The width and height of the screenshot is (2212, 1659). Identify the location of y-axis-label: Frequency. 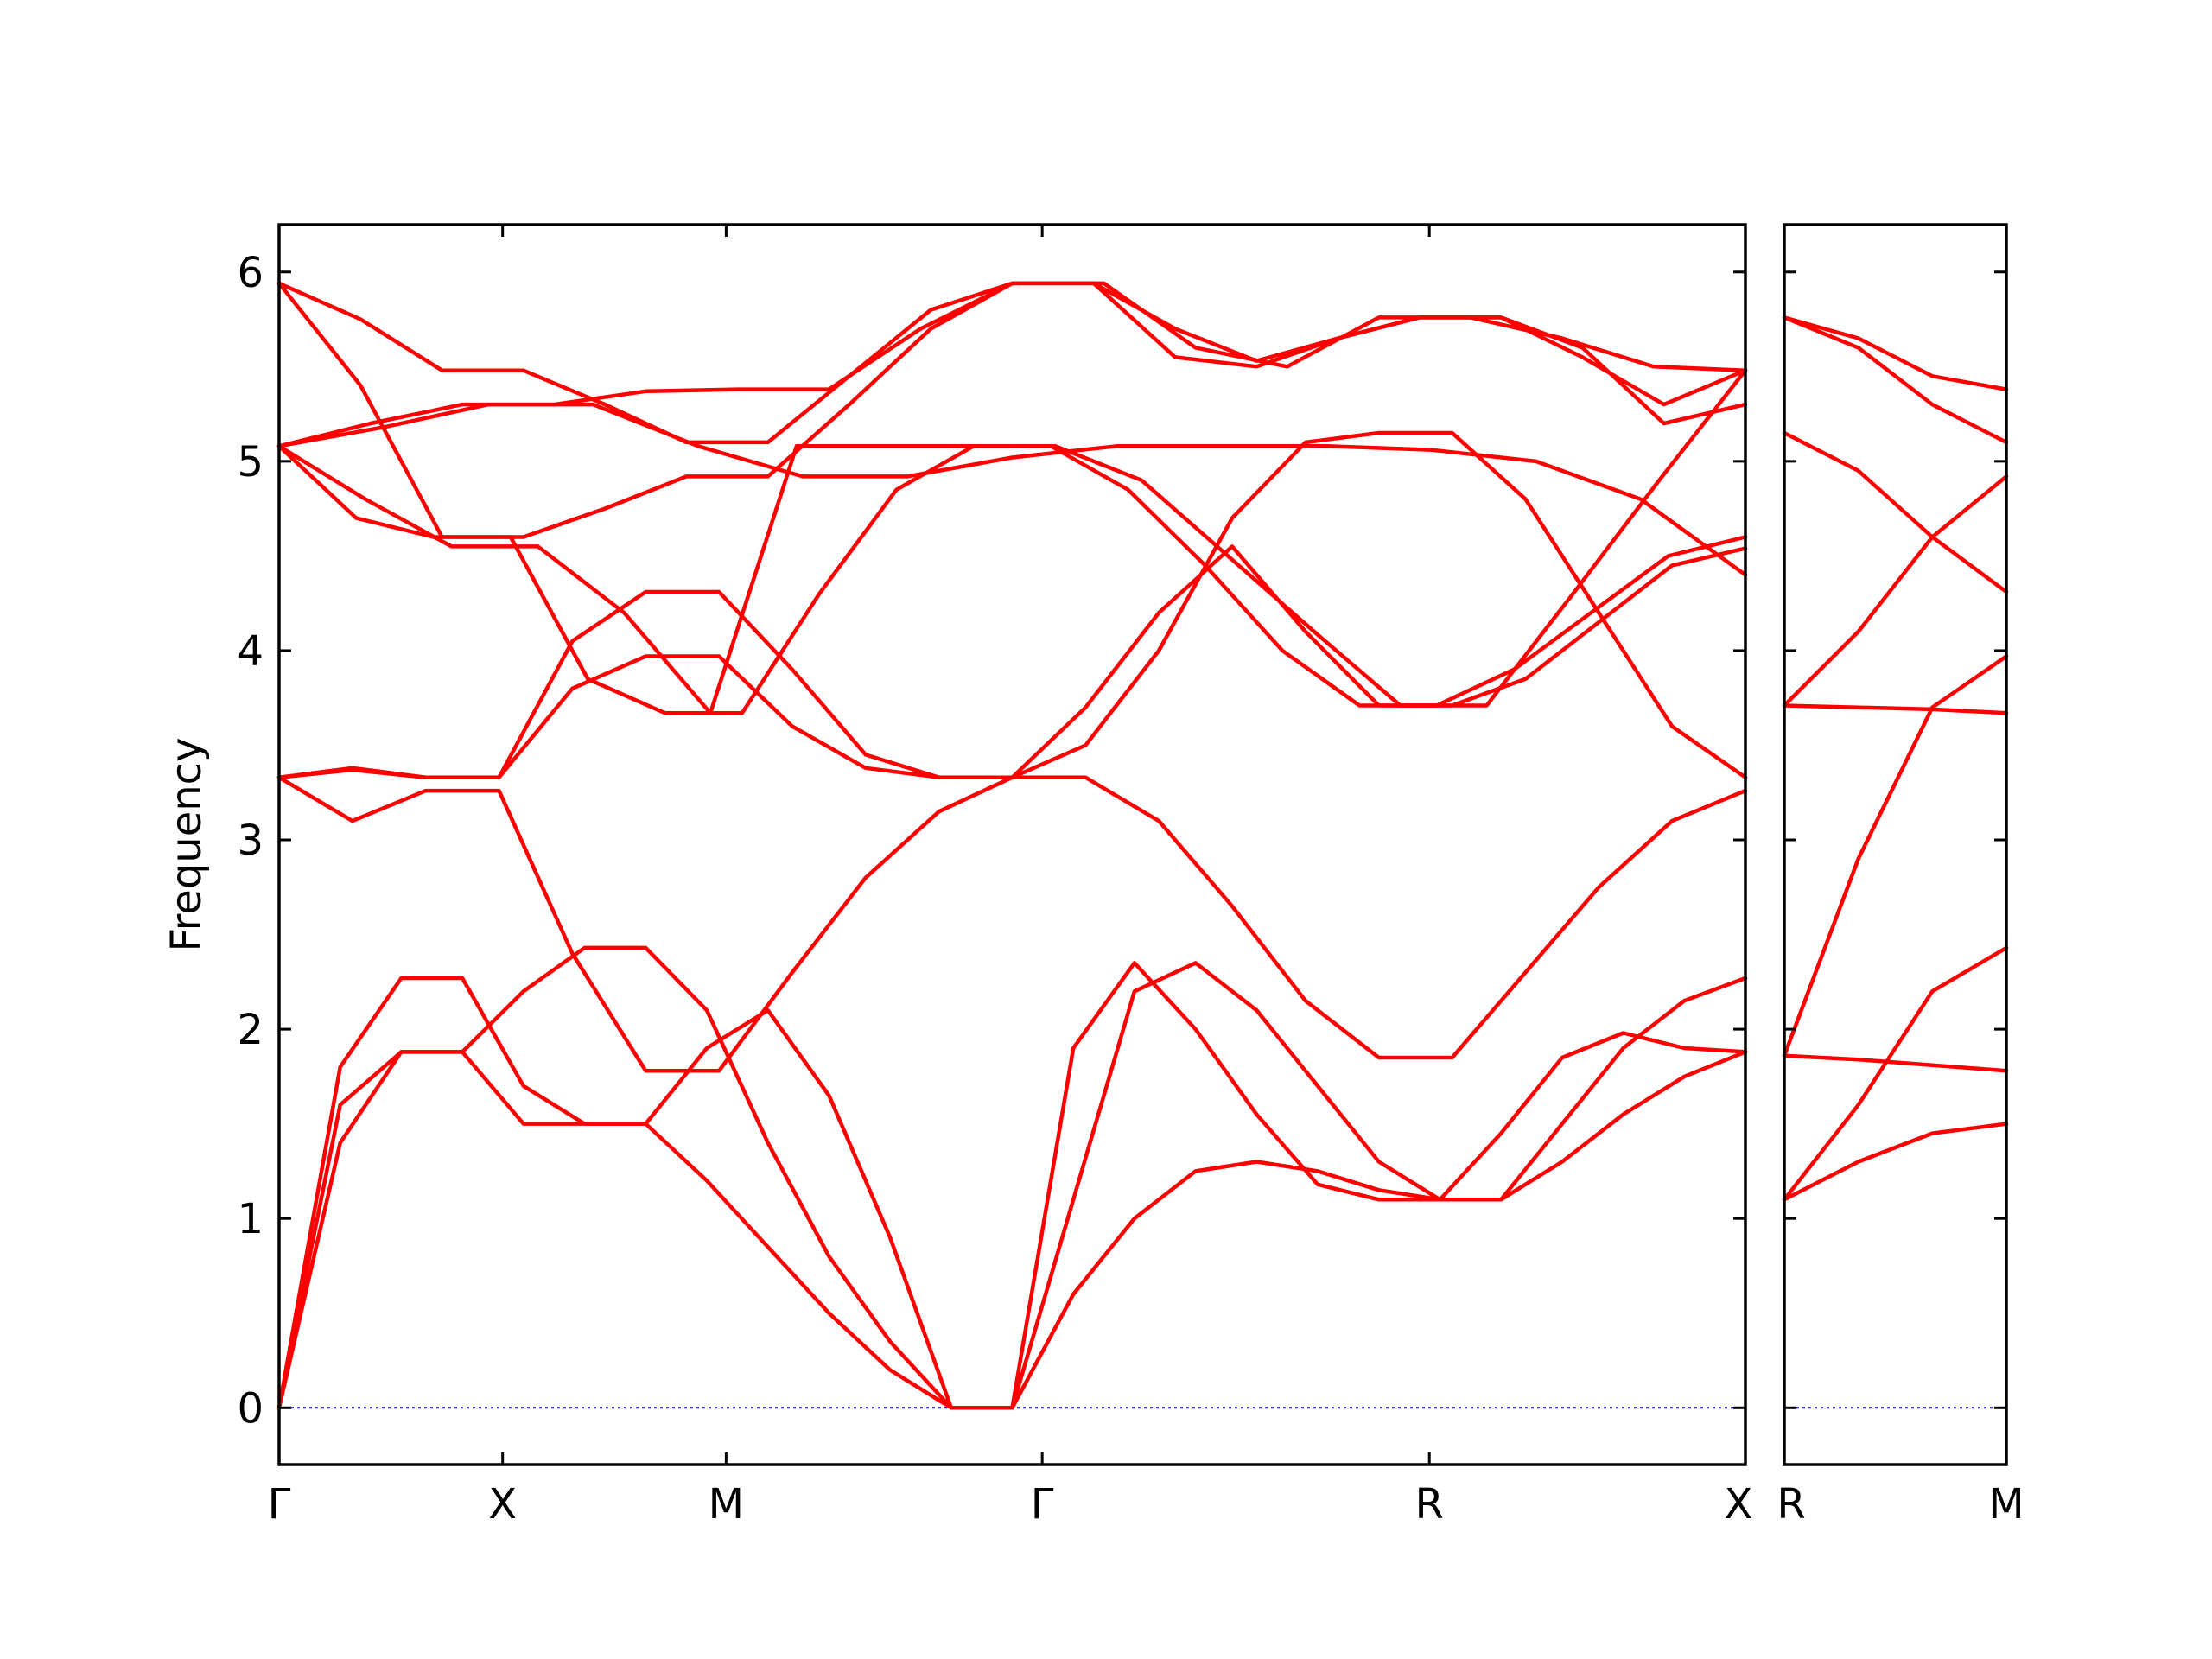
(186, 845).